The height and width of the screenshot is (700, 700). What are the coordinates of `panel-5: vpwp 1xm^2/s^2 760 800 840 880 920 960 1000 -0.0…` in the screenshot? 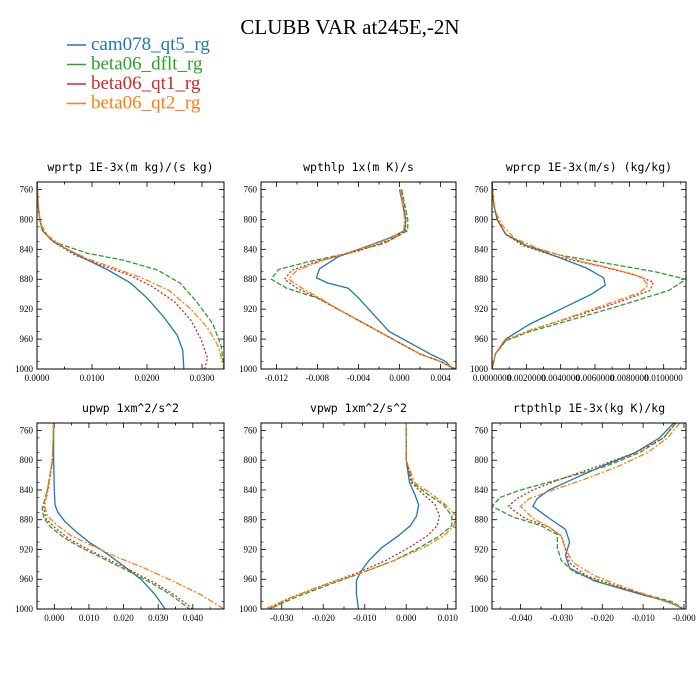 It's located at (348, 512).